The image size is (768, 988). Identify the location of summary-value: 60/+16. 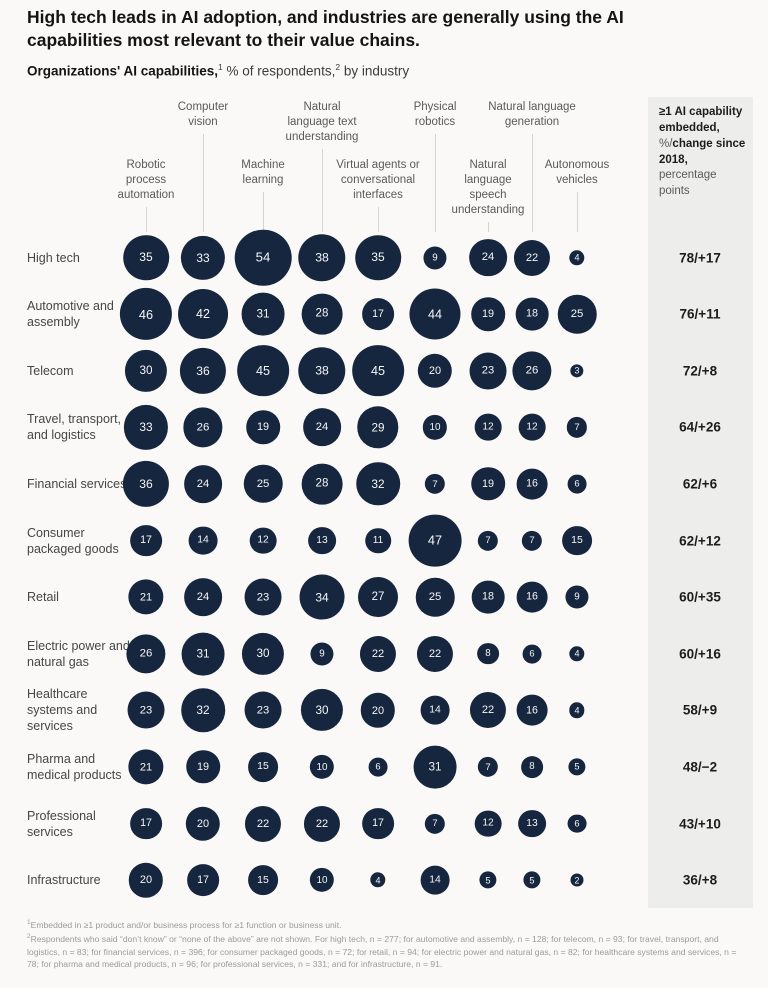
(700, 654).